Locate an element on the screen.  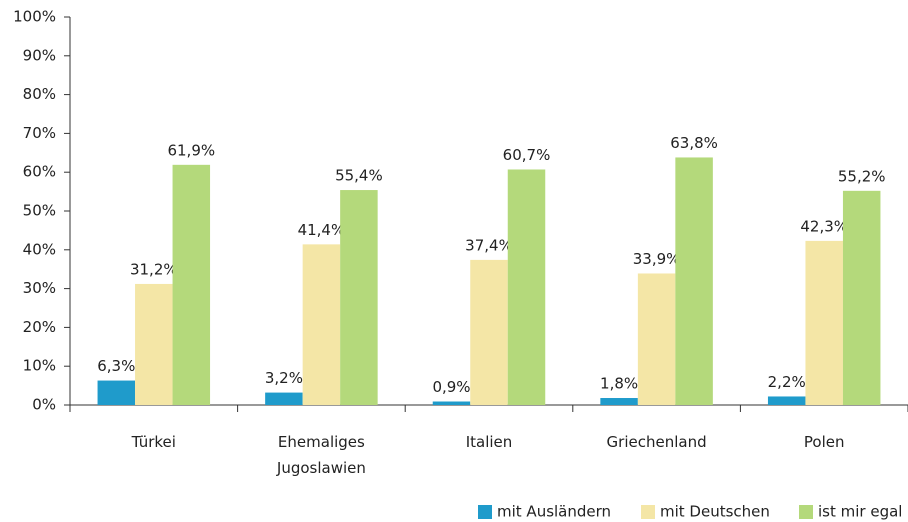
data-label: 37,4% is located at coordinates (489, 245).